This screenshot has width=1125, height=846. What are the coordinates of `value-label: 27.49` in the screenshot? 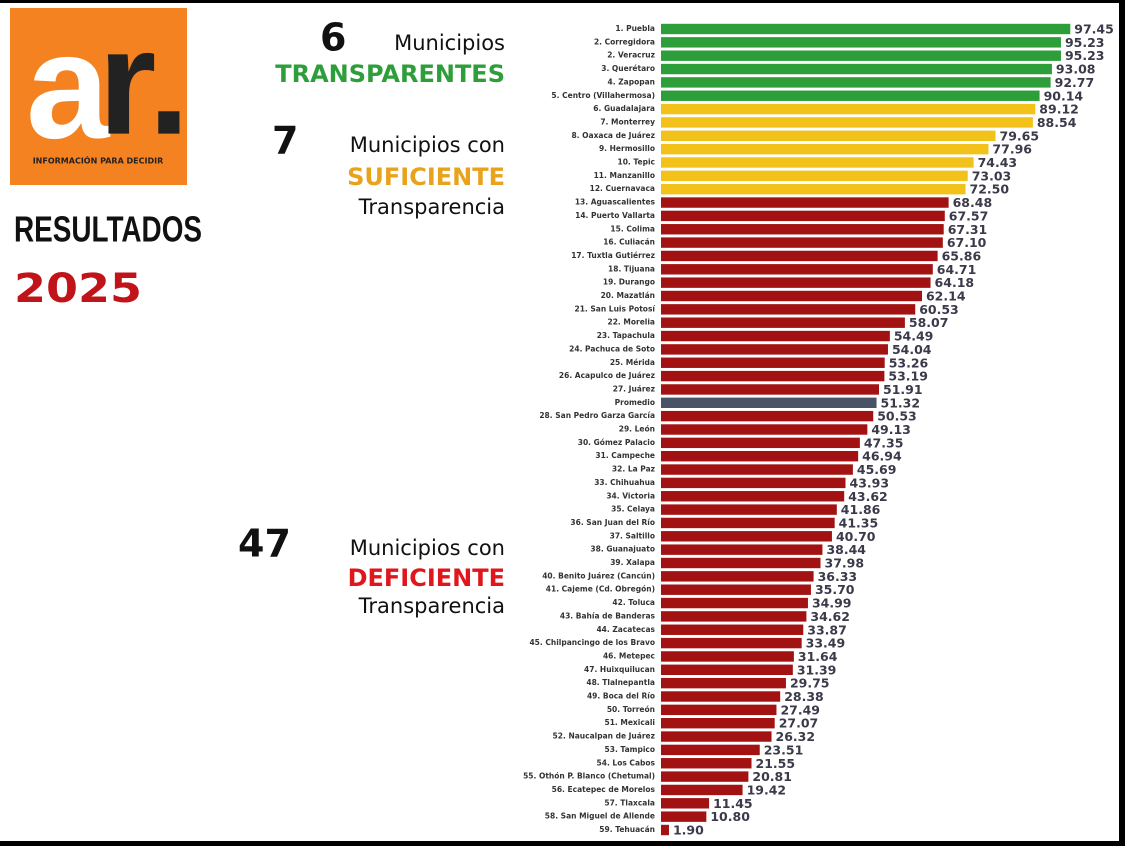 It's located at (800, 709).